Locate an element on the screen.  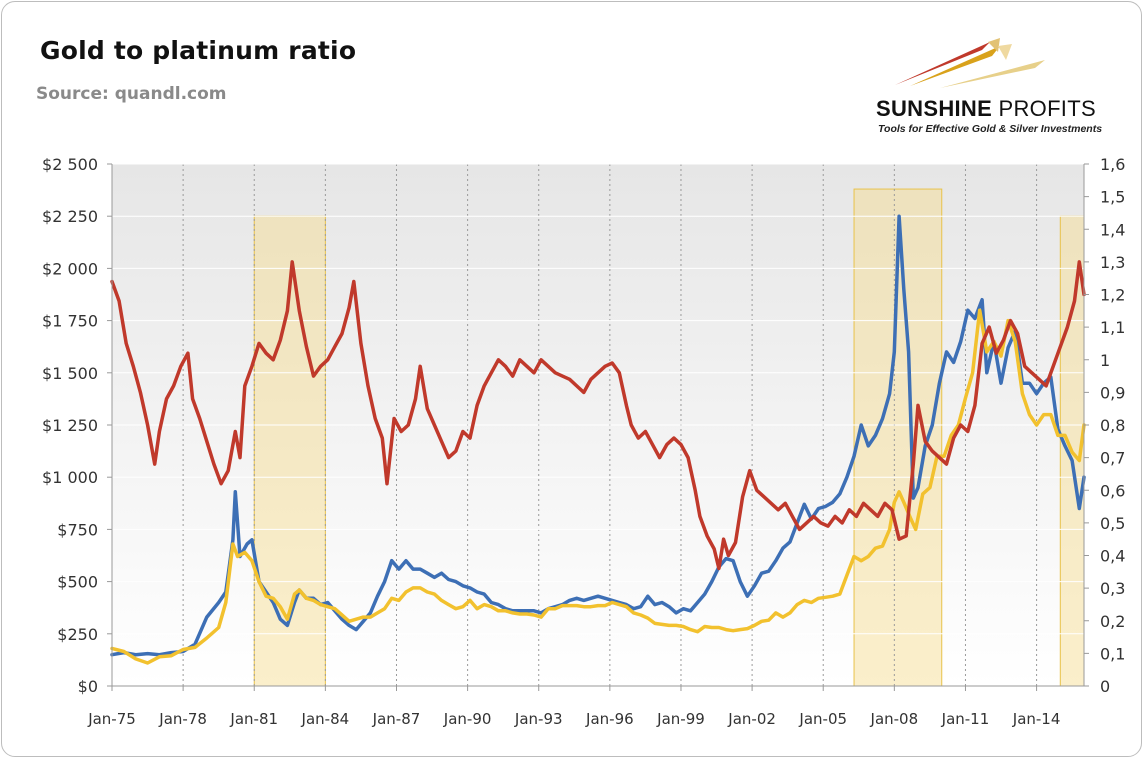
logo-name: SUNSHINE PROFITS is located at coordinates (986, 109).